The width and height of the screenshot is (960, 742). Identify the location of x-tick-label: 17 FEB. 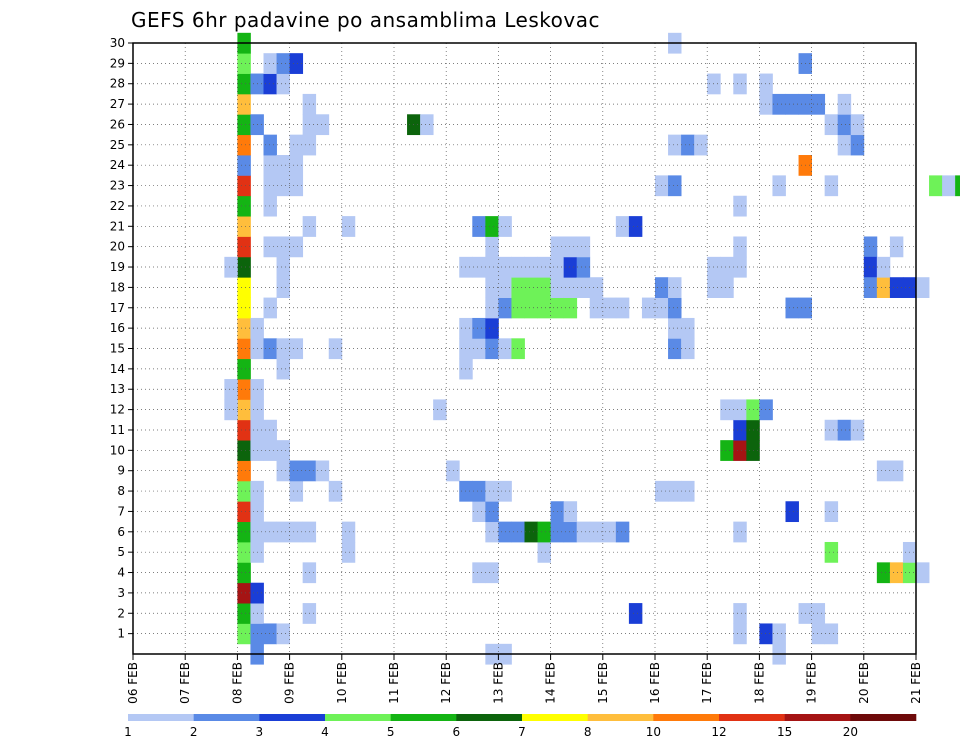
(707, 683).